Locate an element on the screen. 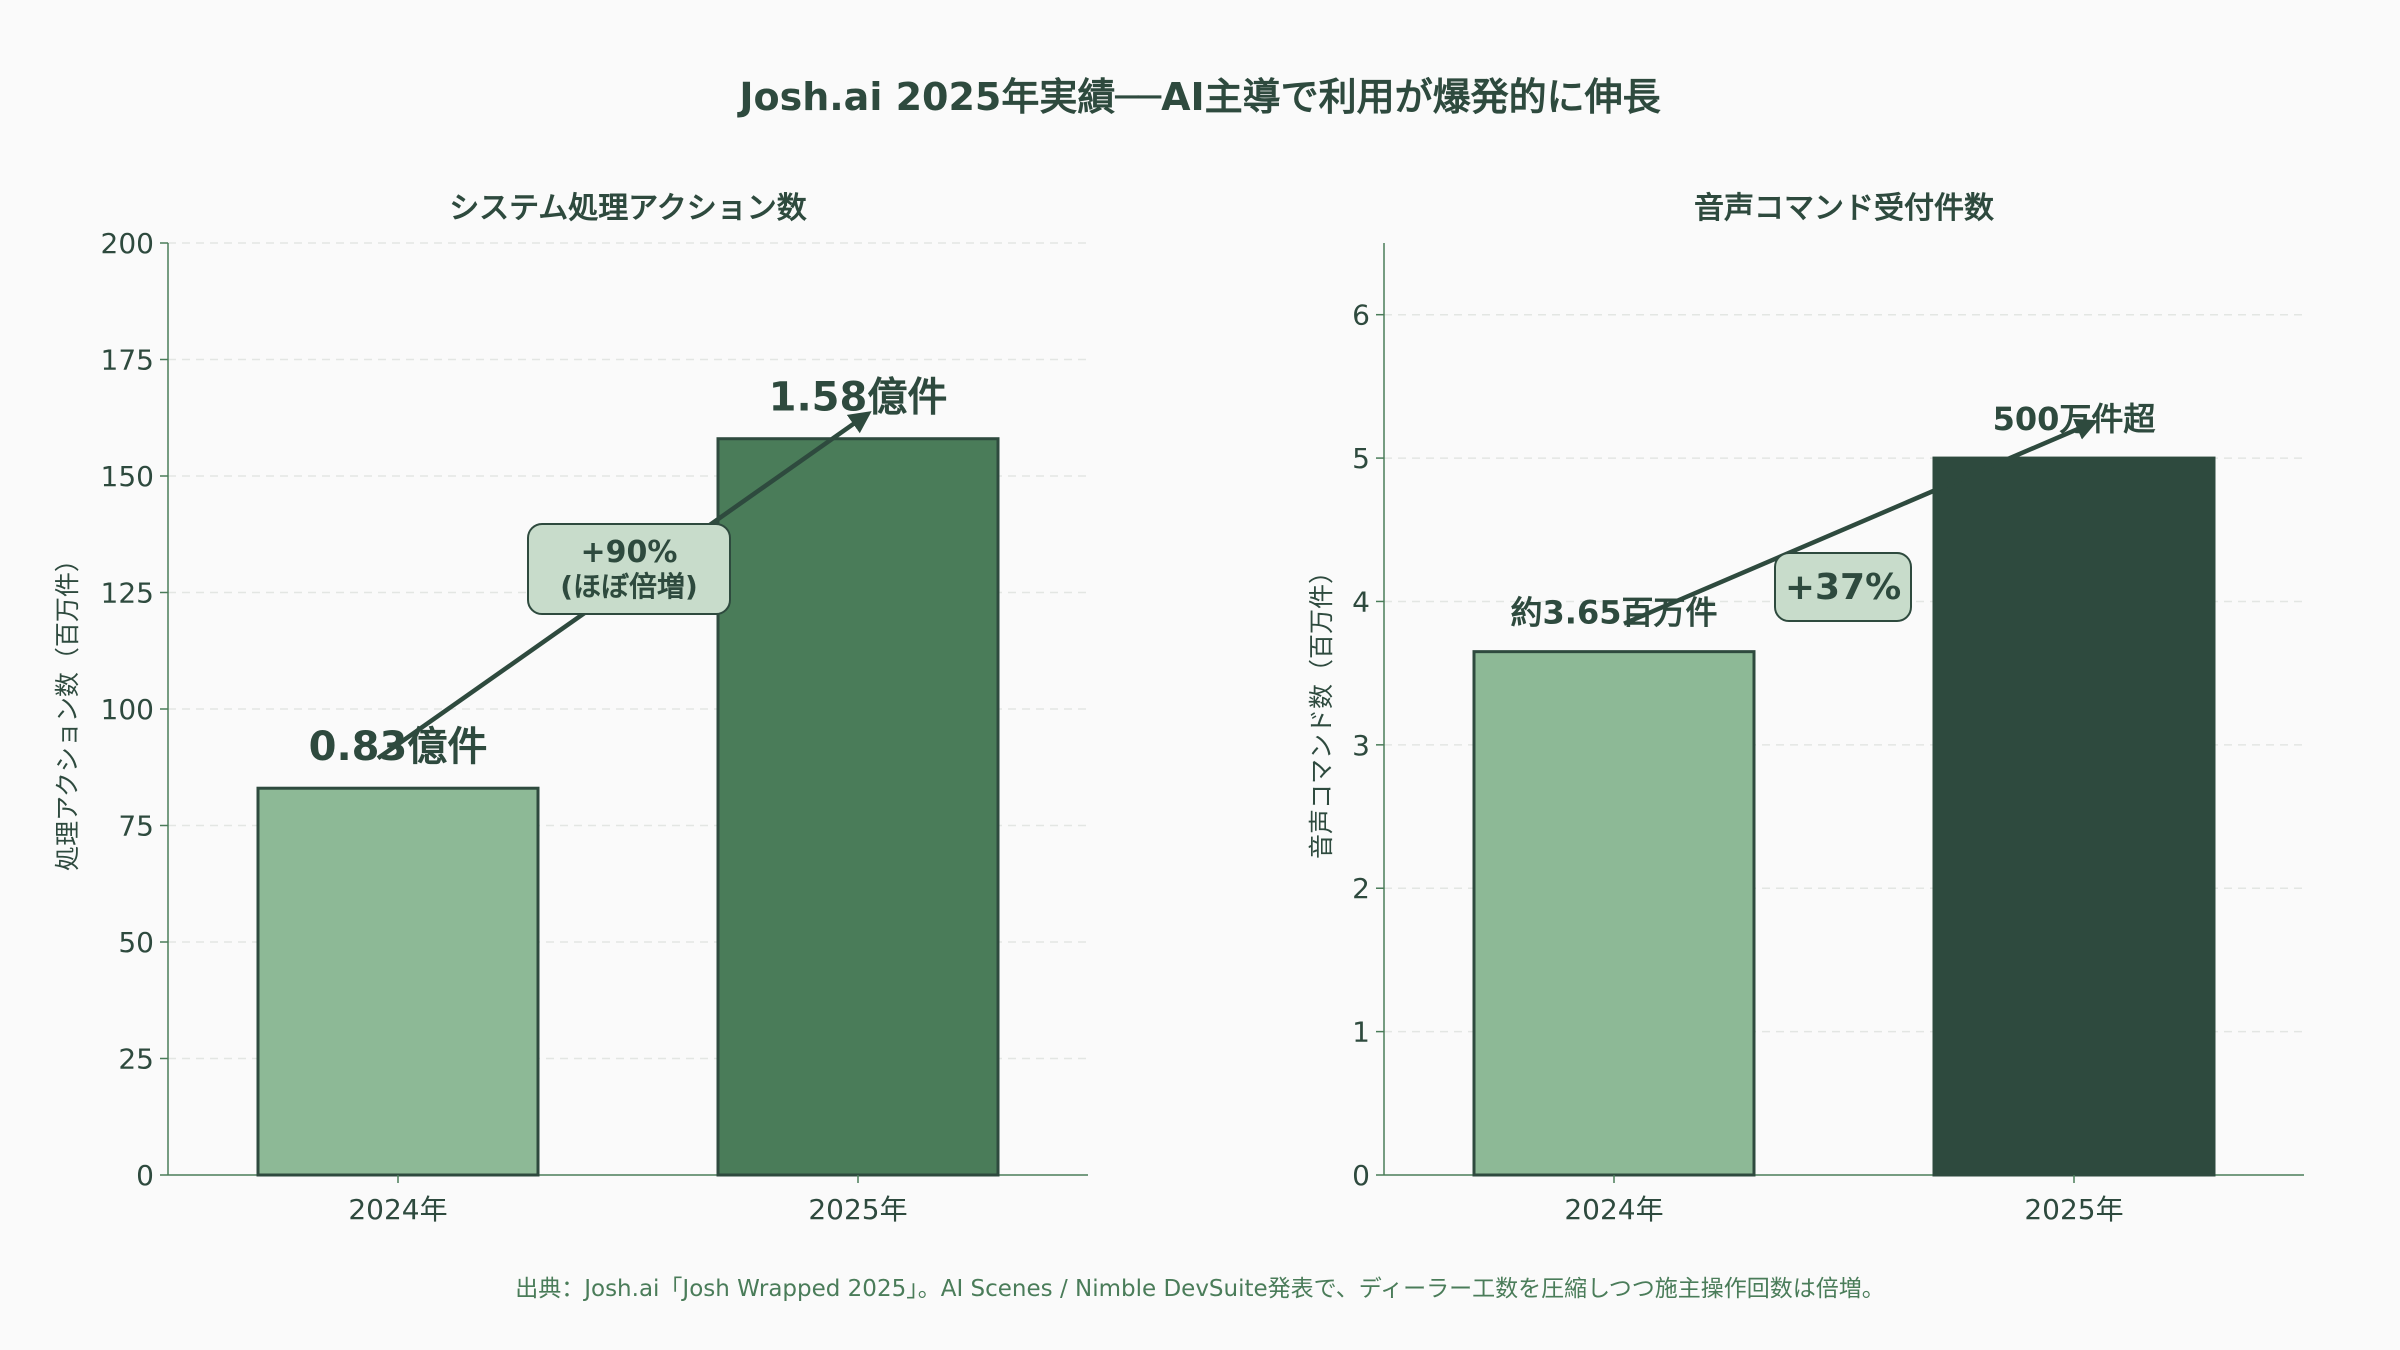 The image size is (2400, 1350). growth-badge-sublabel: (ほぼ倍増) is located at coordinates (629, 586).